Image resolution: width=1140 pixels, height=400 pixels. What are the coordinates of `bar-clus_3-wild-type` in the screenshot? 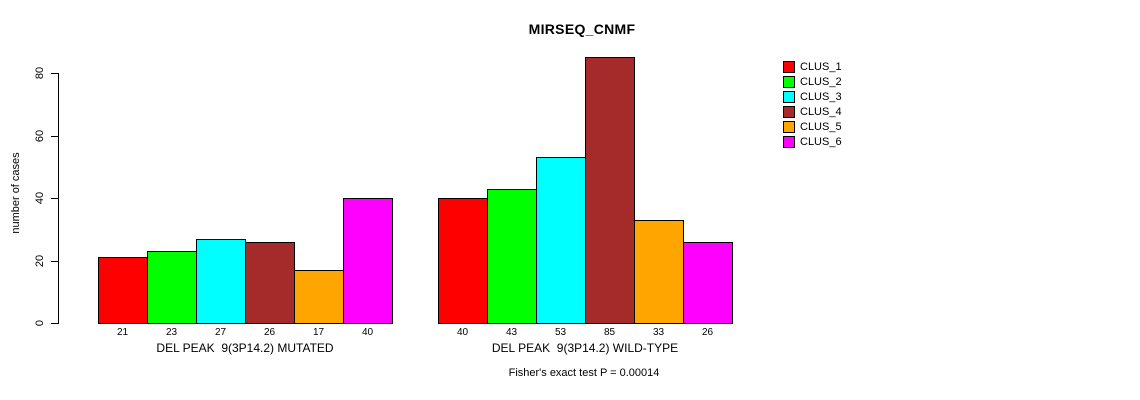 It's located at (561, 240).